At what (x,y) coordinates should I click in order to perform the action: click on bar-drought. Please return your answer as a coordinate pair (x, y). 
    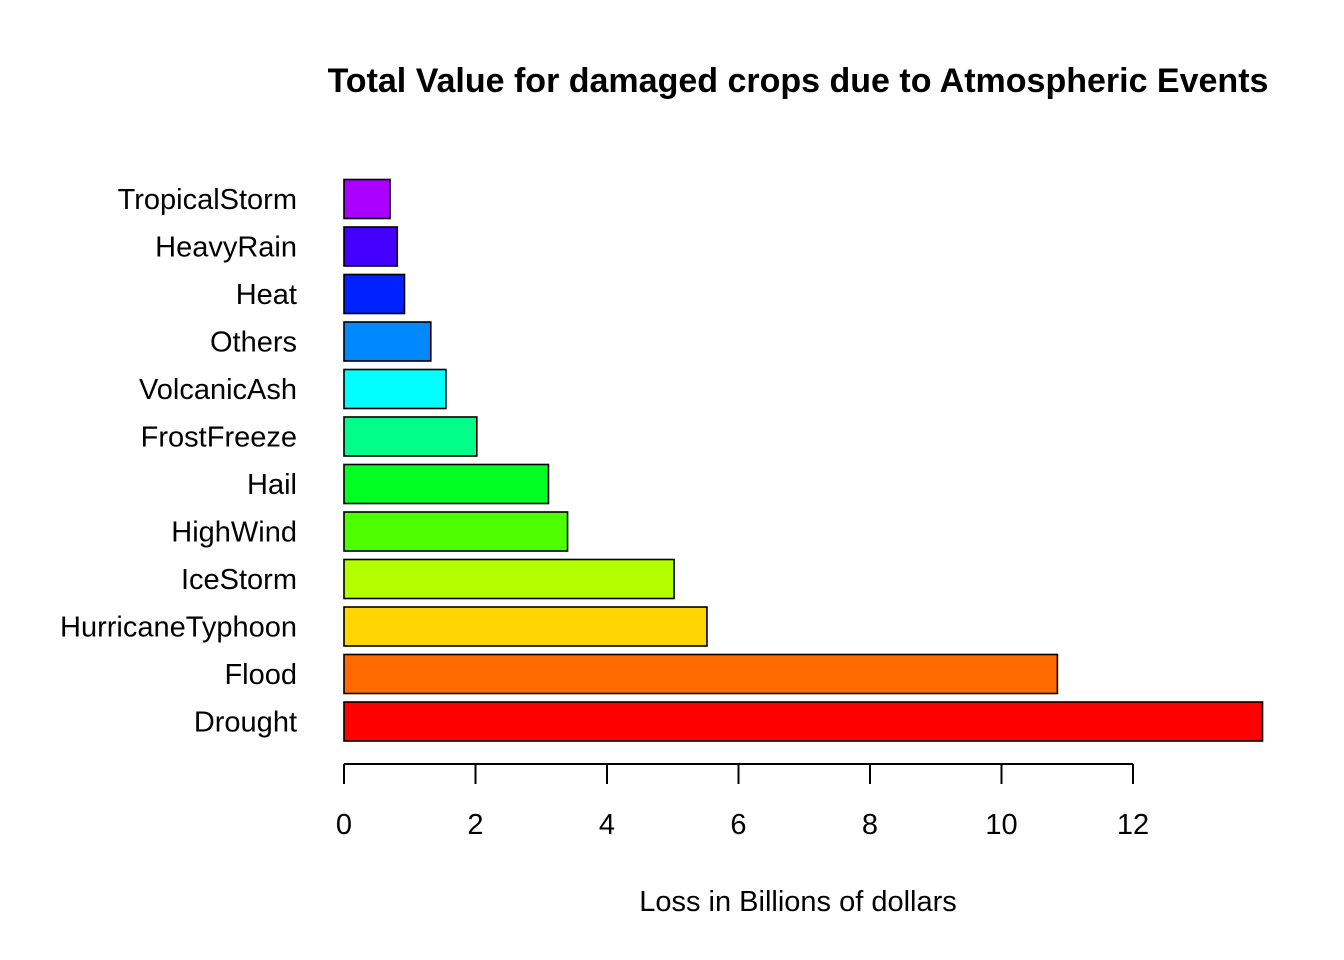
    Looking at the image, I should click on (803, 721).